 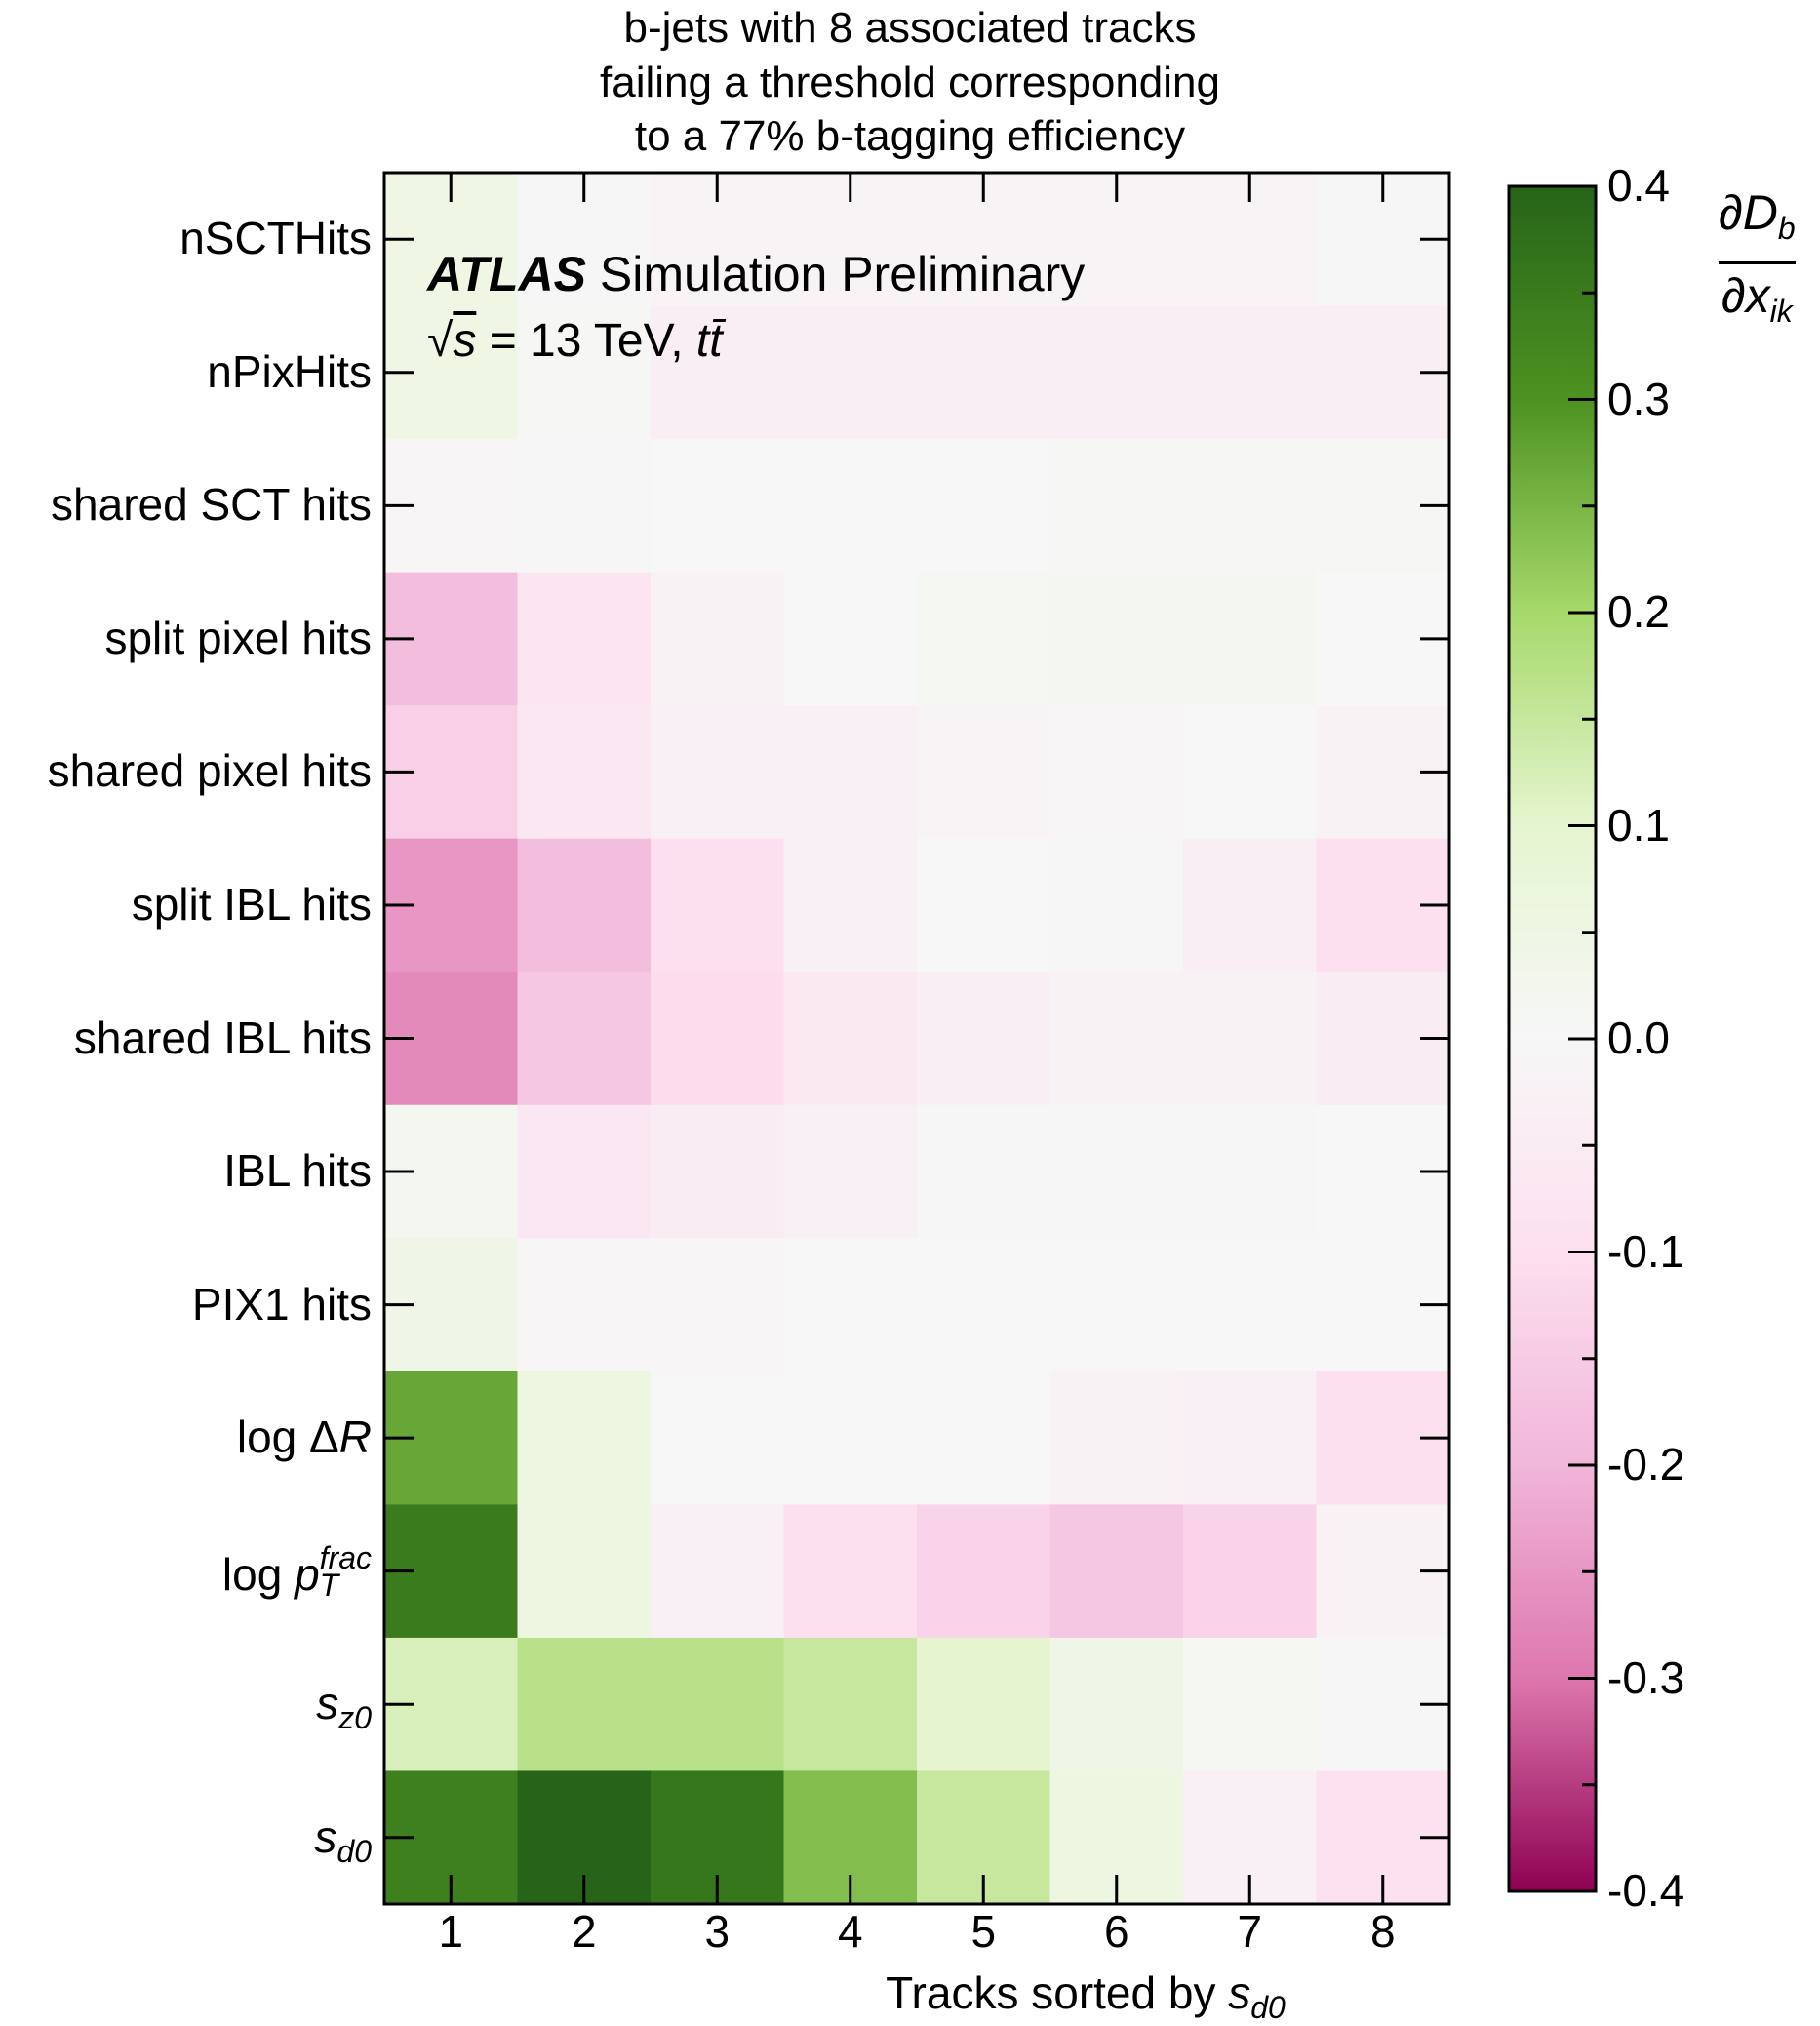 What do you see at coordinates (297, 1171) in the screenshot?
I see `y-tick-label: IBL hits` at bounding box center [297, 1171].